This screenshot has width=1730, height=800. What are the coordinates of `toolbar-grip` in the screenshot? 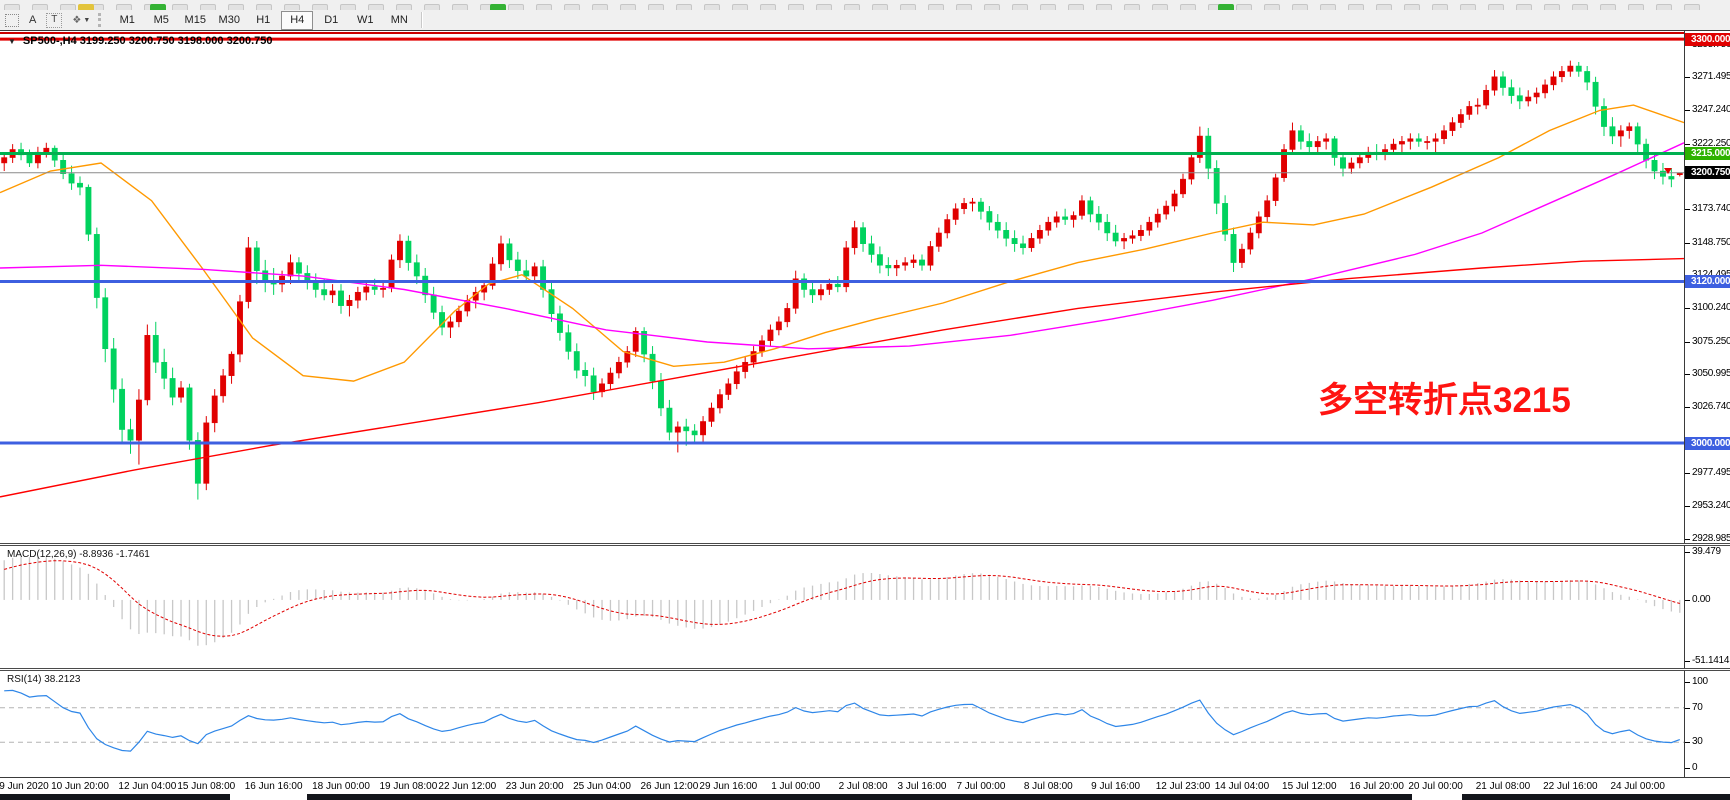 It's located at (101, 20).